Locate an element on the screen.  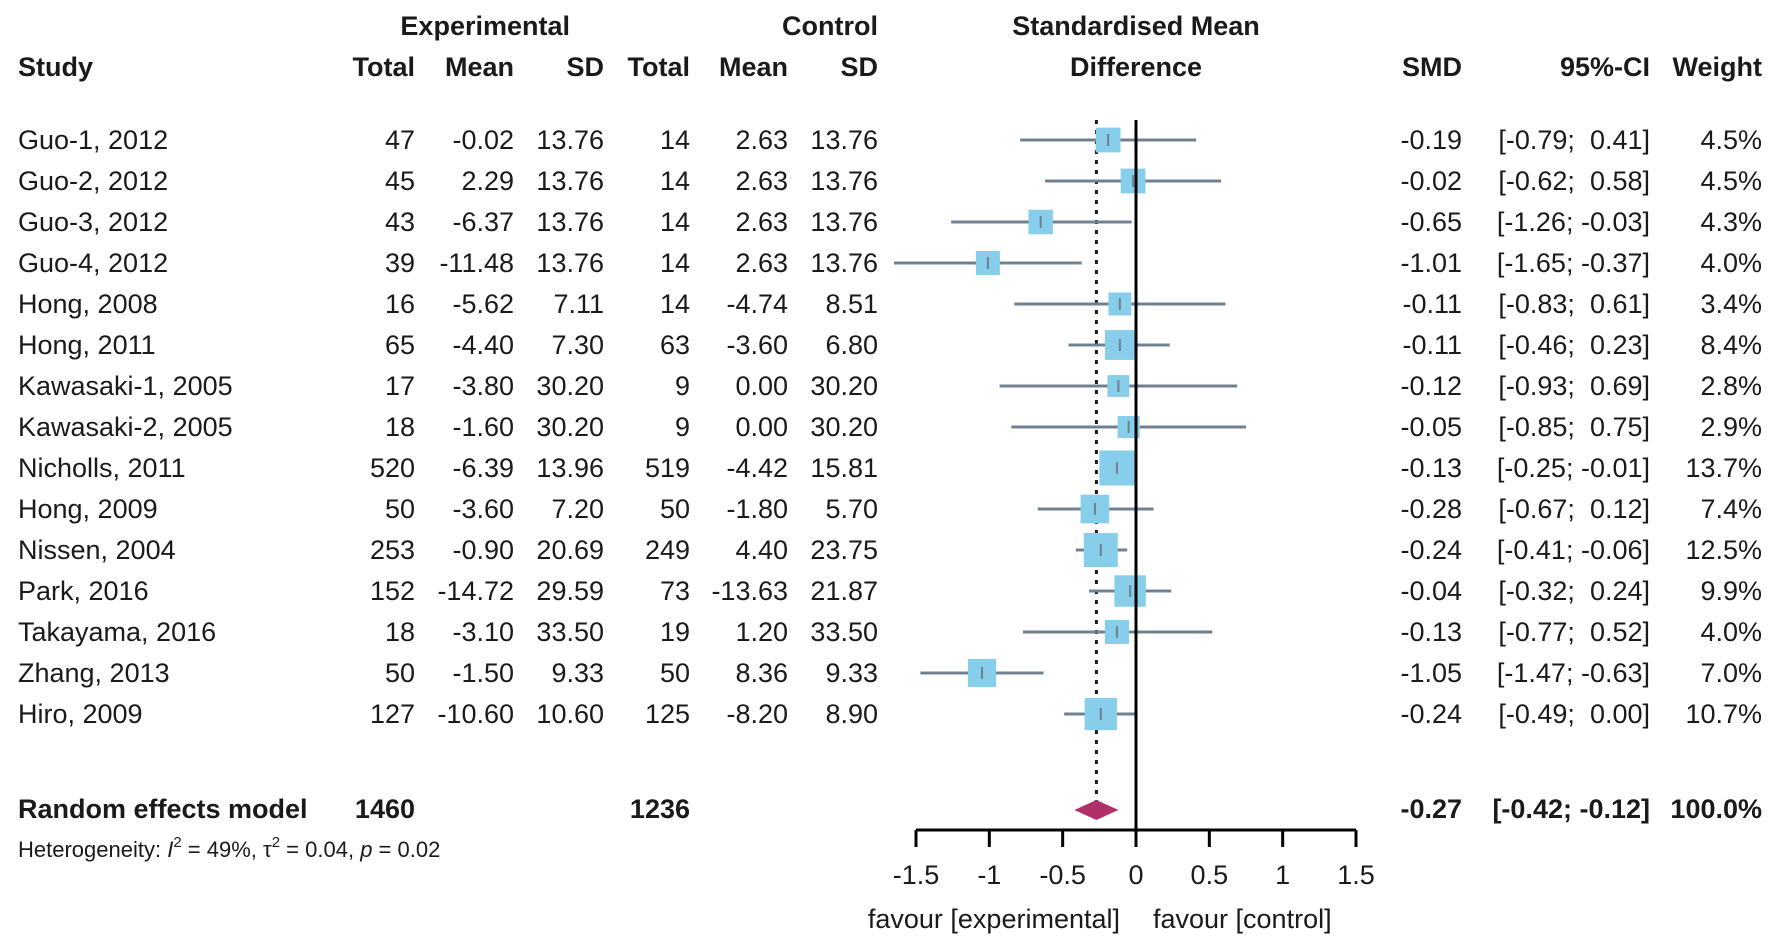
exp-sd: 7.30 is located at coordinates (577, 345).